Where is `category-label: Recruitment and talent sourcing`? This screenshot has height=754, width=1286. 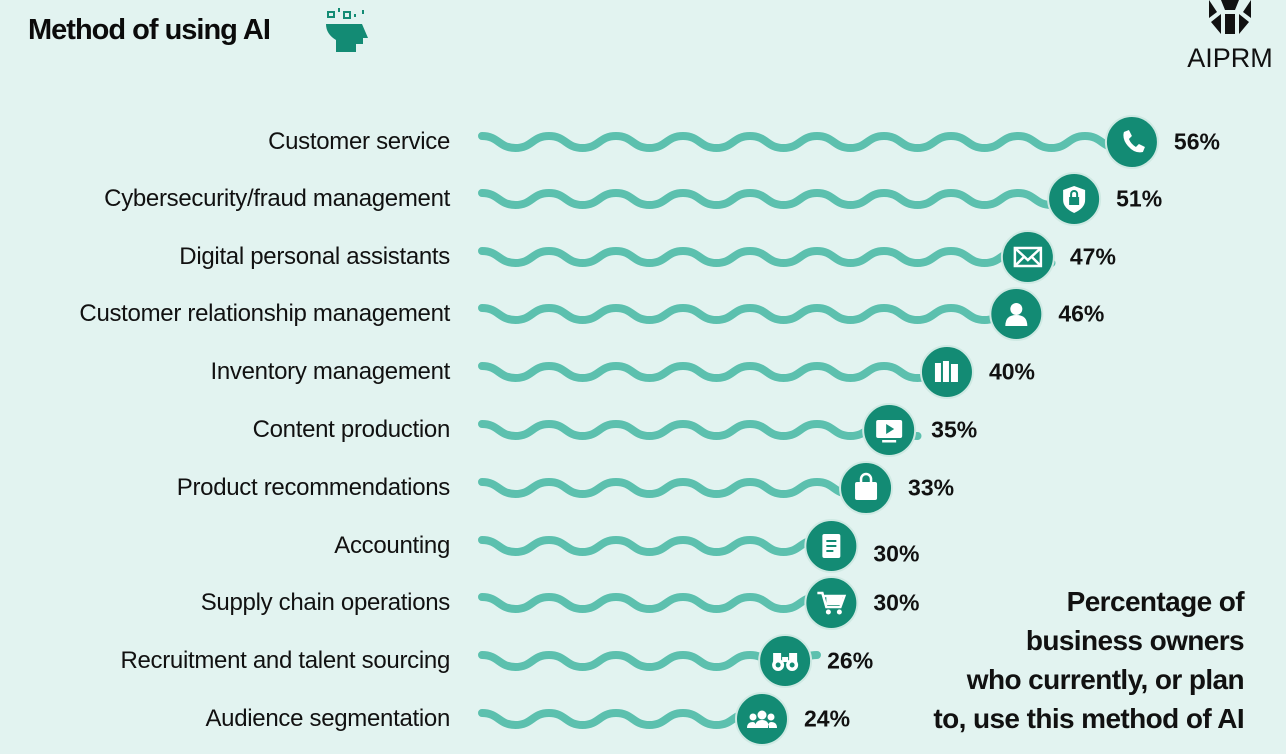 category-label: Recruitment and talent sourcing is located at coordinates (285, 660).